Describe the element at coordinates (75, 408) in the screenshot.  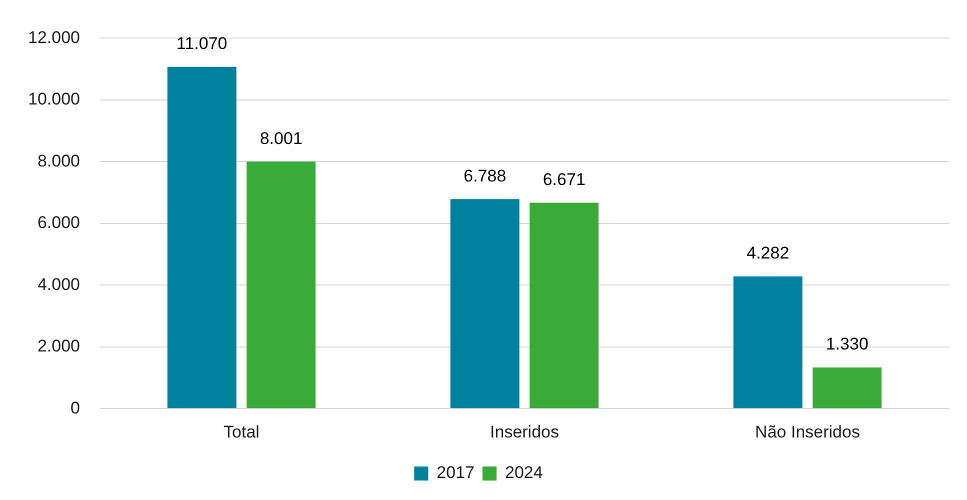
I see `y-tick-label: 0` at that location.